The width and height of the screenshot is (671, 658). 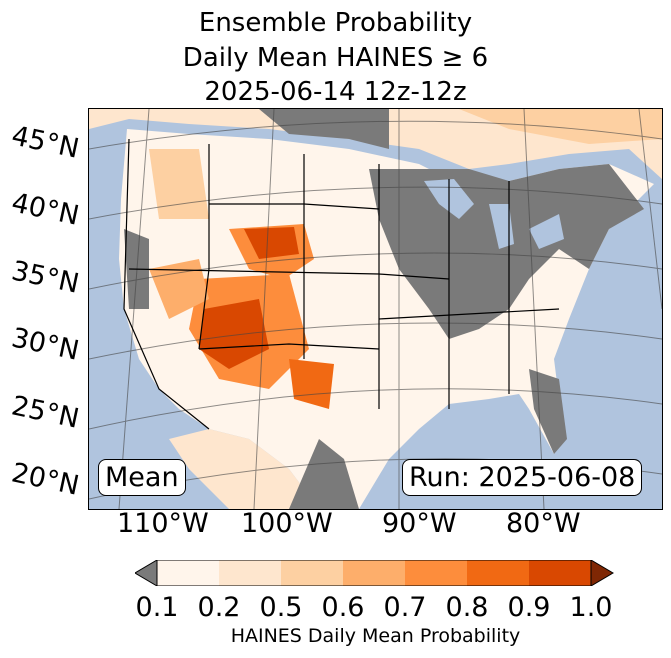 What do you see at coordinates (45, 142) in the screenshot?
I see `lat-label-45: 45°N` at bounding box center [45, 142].